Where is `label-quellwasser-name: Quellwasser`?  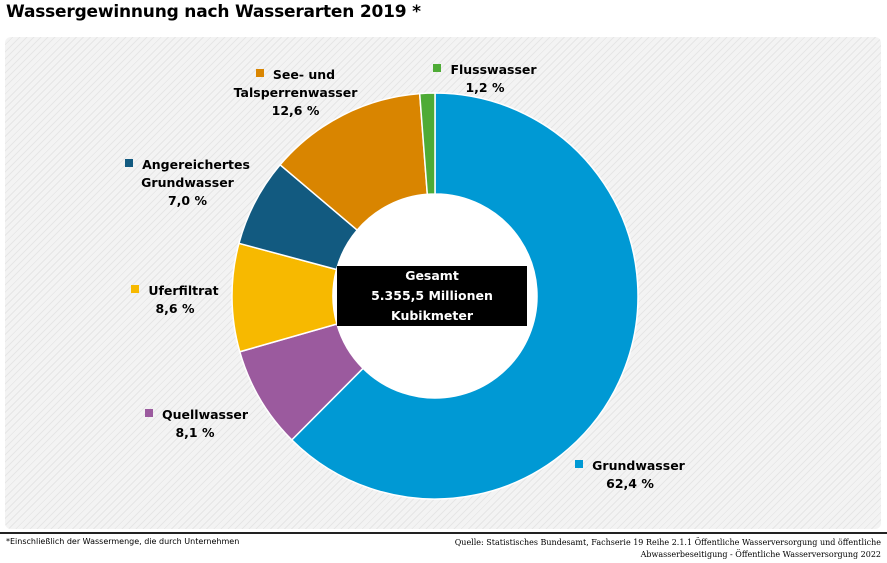
label-quellwasser-name: Quellwasser is located at coordinates (205, 414).